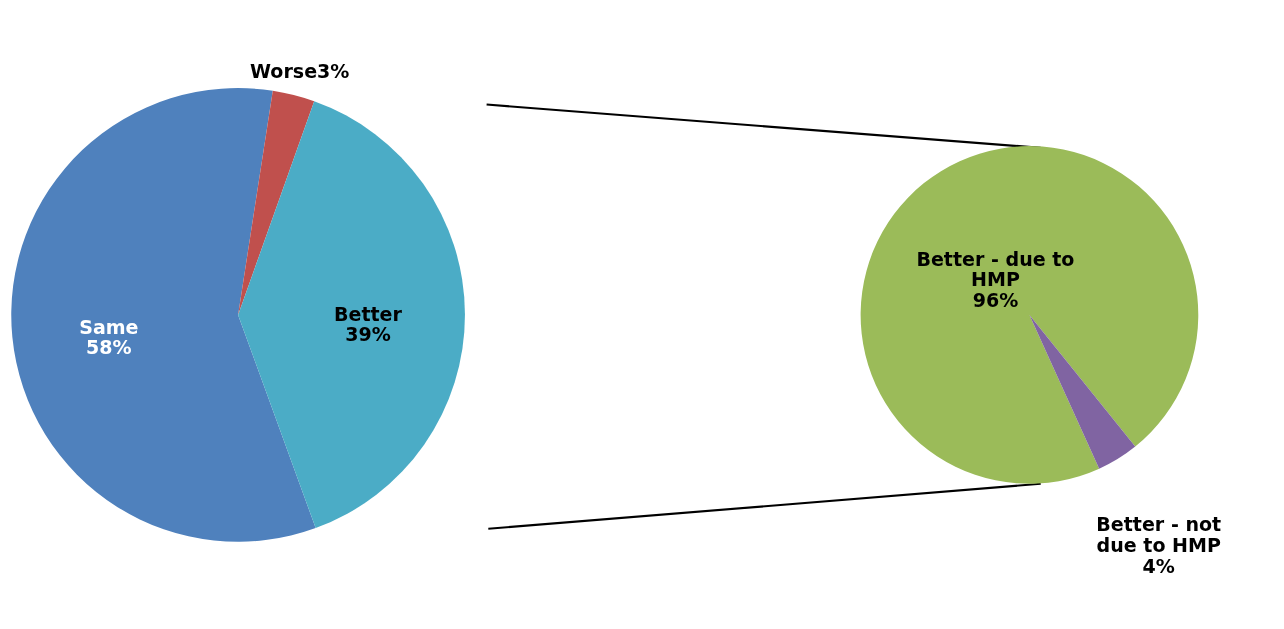 The height and width of the screenshot is (629, 1284). Describe the element at coordinates (300, 70) in the screenshot. I see `slice-label: Worse3%` at that location.